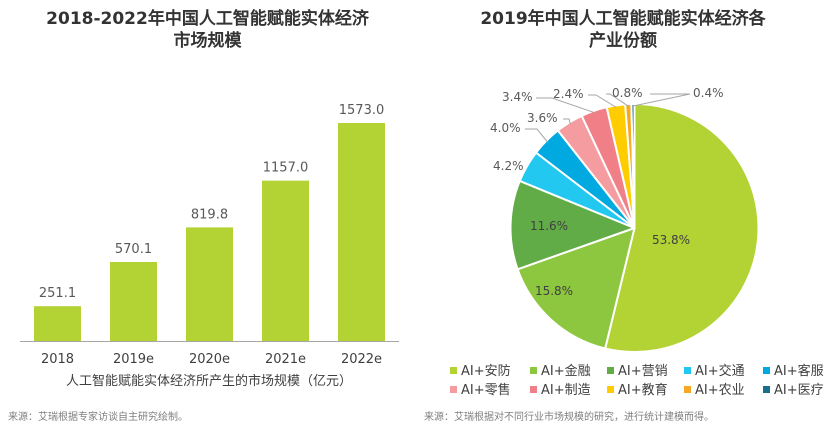  What do you see at coordinates (98, 417) in the screenshot?
I see `bar-chart-source-note: 来源：艾瑞根据专家访谈自主研究绘制。` at bounding box center [98, 417].